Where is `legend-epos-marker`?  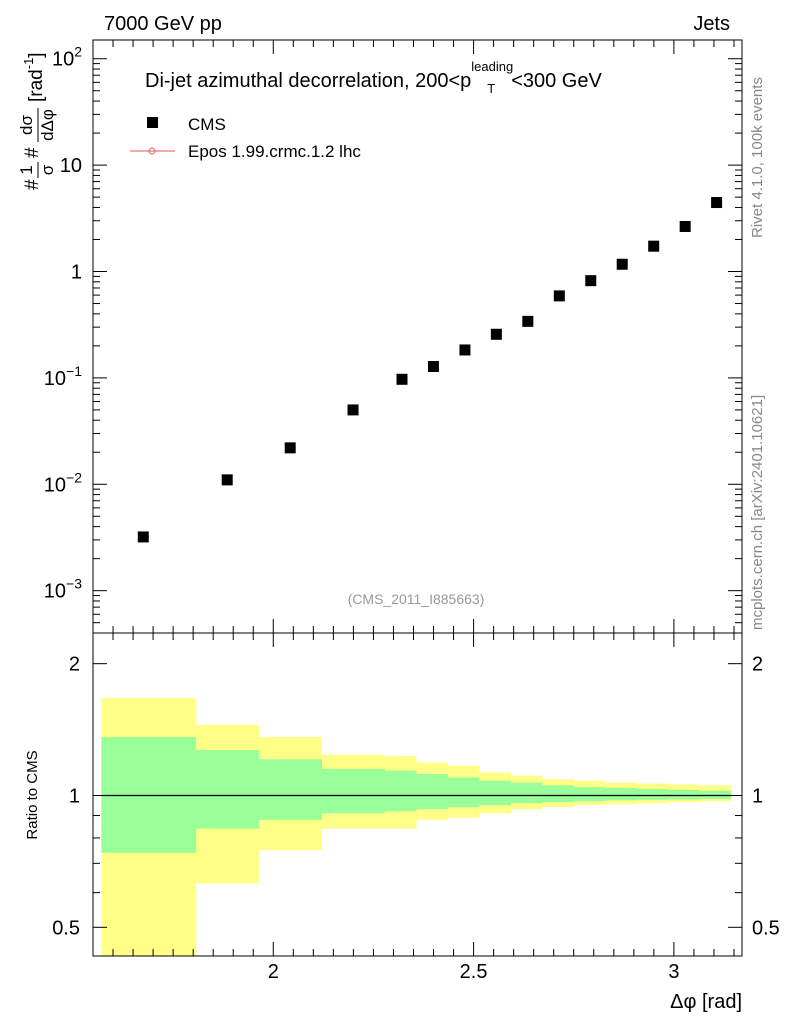 legend-epos-marker is located at coordinates (152, 151).